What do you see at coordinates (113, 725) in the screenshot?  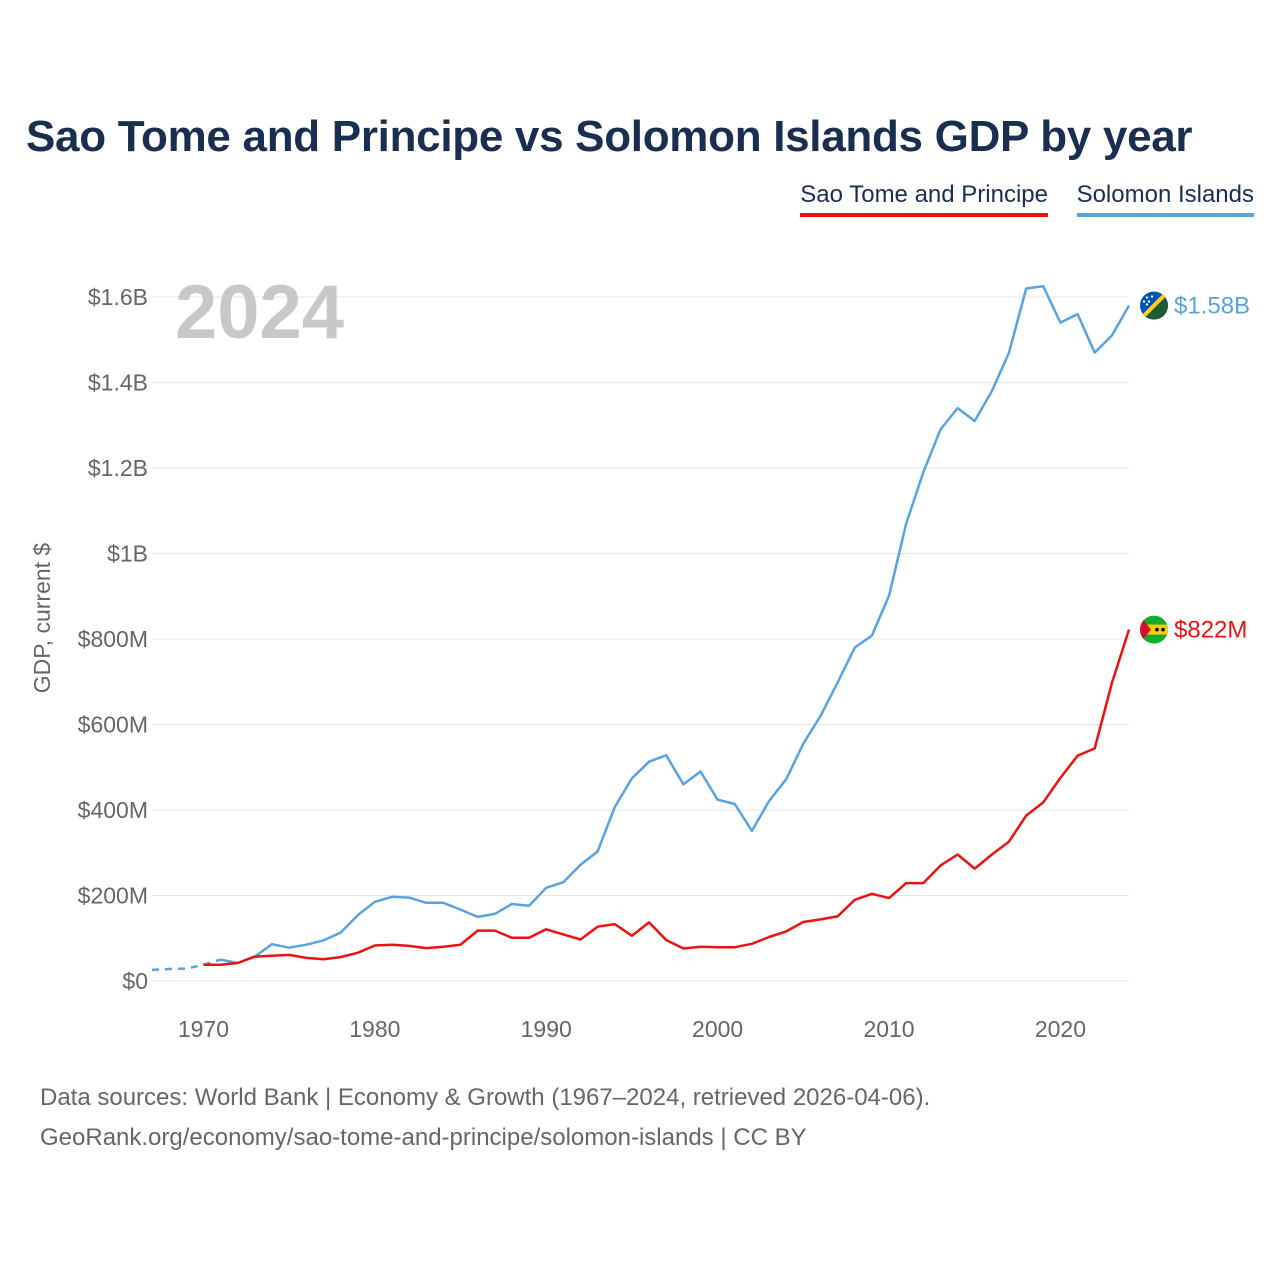 I see `y-tick-label: $600M` at bounding box center [113, 725].